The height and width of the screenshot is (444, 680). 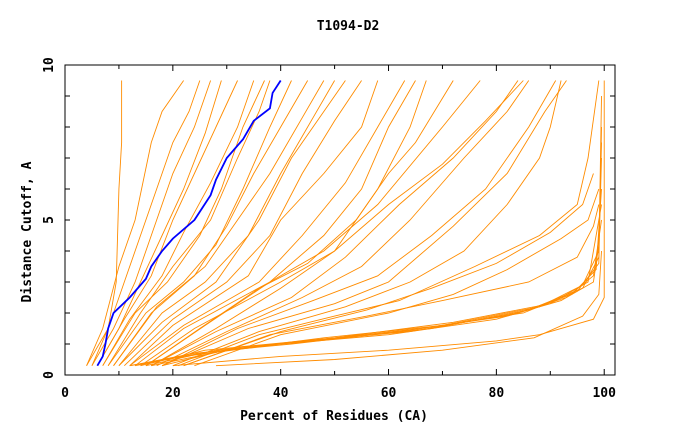 I want to click on chart-title: T1094-D2, so click(x=348, y=26).